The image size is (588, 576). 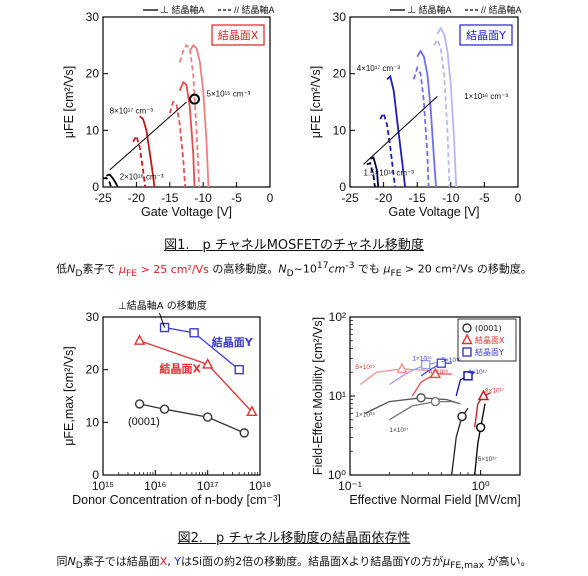 What do you see at coordinates (488, 328) in the screenshot?
I see `legend-entry: (0001)` at bounding box center [488, 328].